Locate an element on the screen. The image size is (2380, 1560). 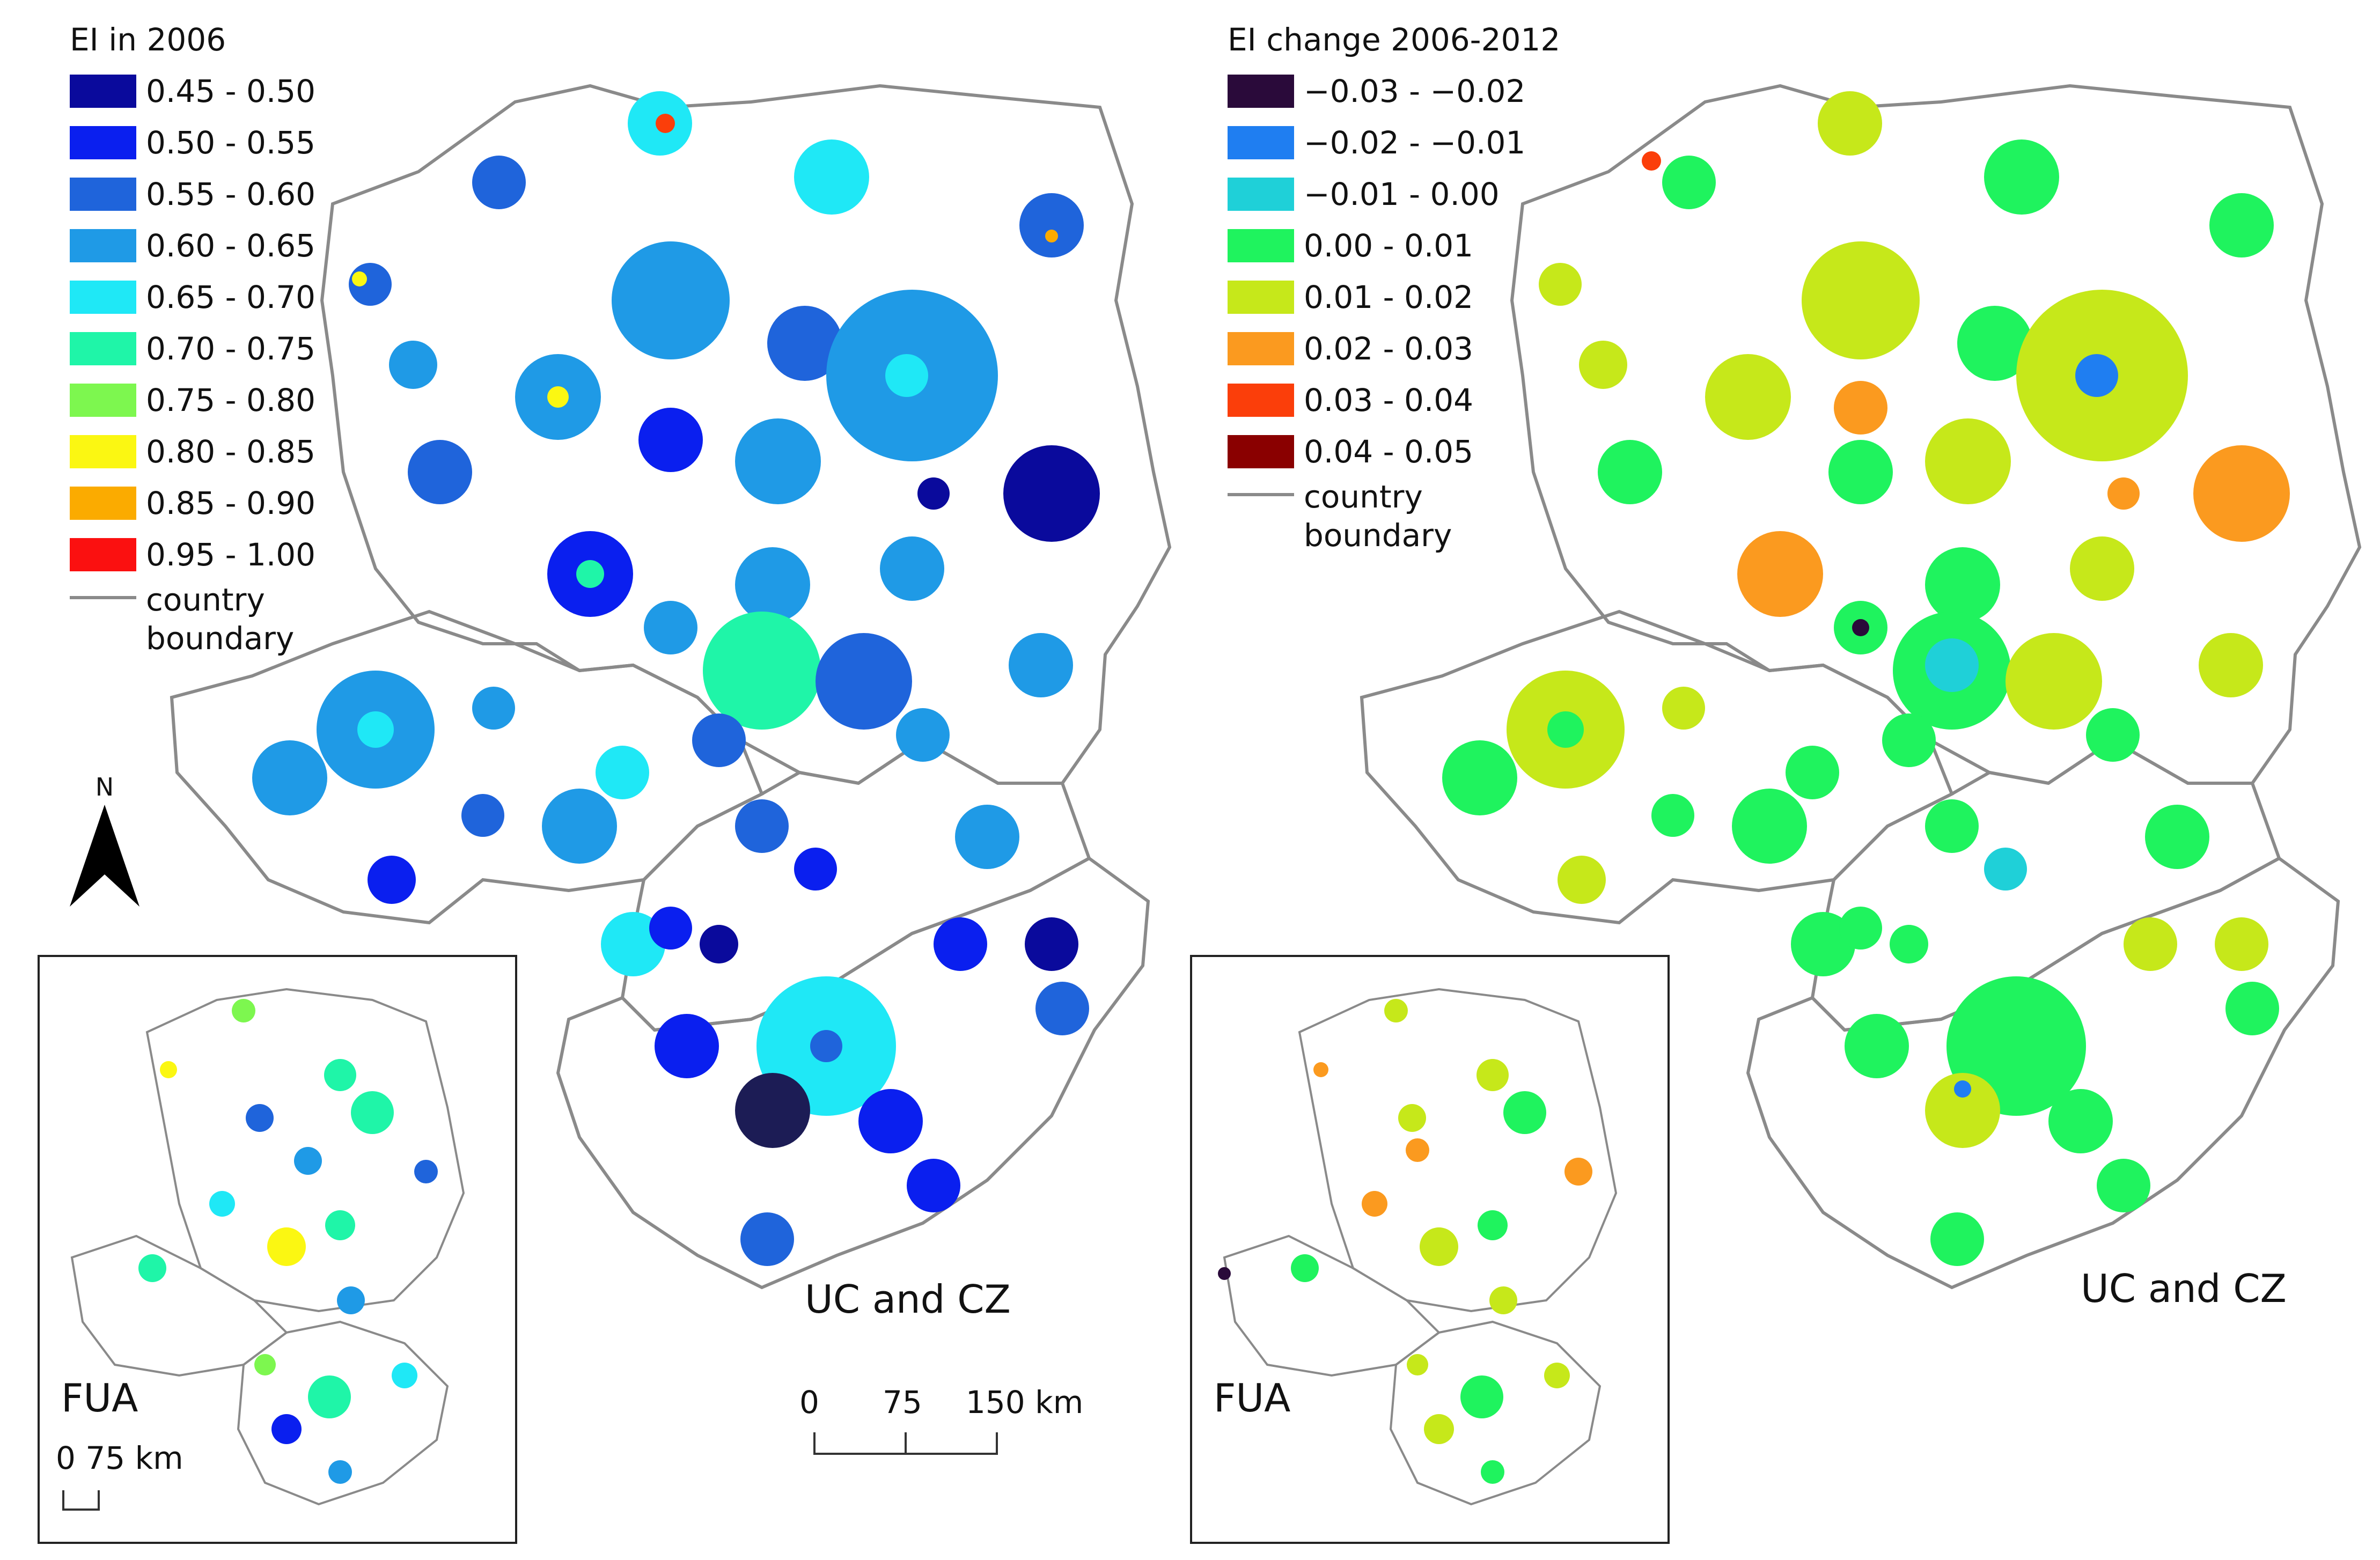
legend-item: −0.03 - −0.02 is located at coordinates (1394, 91).